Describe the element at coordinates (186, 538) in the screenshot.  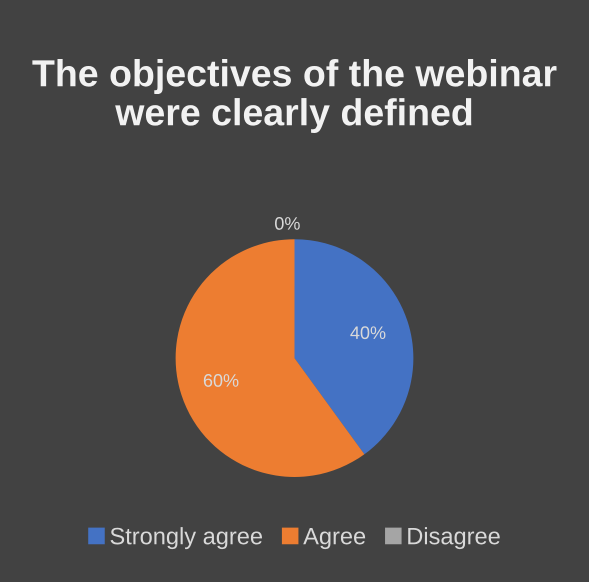
I see `legend-label: Strongly agree` at that location.